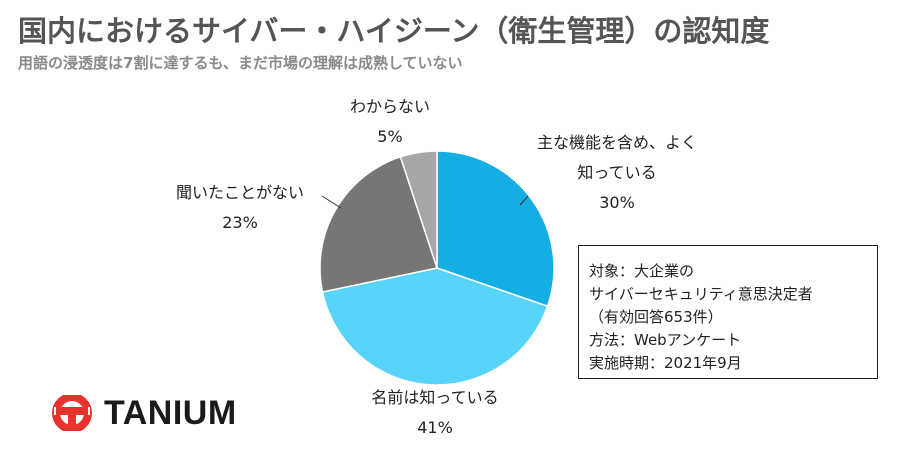 The image size is (908, 454). What do you see at coordinates (378, 224) in the screenshot?
I see `pie-slice-never-heard` at bounding box center [378, 224].